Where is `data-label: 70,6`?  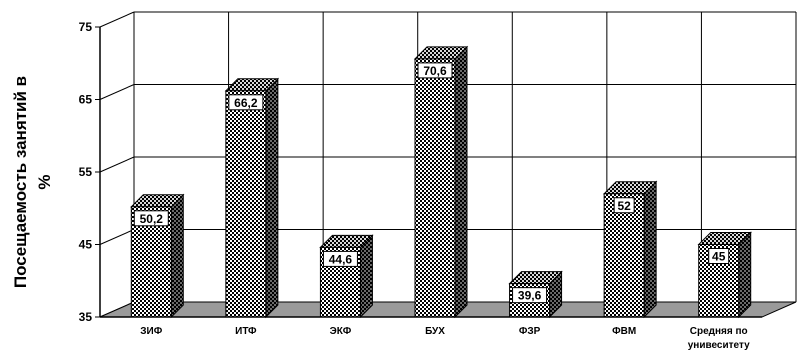 data-label: 70,6 is located at coordinates (435, 71).